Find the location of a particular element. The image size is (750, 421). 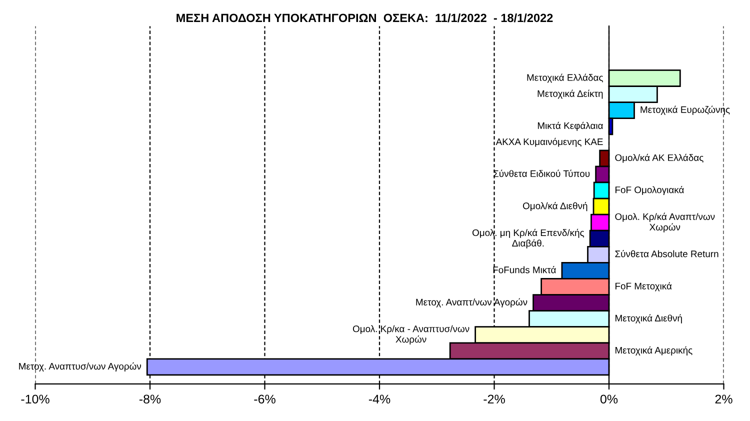

x-tick-label: -4% is located at coordinates (379, 399).